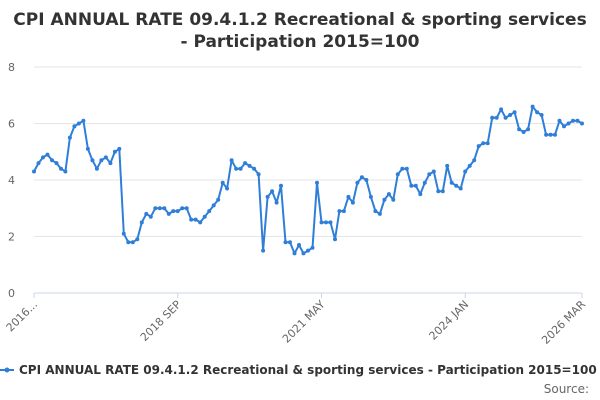 This screenshot has height=400, width=600. Describe the element at coordinates (566, 389) in the screenshot. I see `source-credit: Source:` at that location.